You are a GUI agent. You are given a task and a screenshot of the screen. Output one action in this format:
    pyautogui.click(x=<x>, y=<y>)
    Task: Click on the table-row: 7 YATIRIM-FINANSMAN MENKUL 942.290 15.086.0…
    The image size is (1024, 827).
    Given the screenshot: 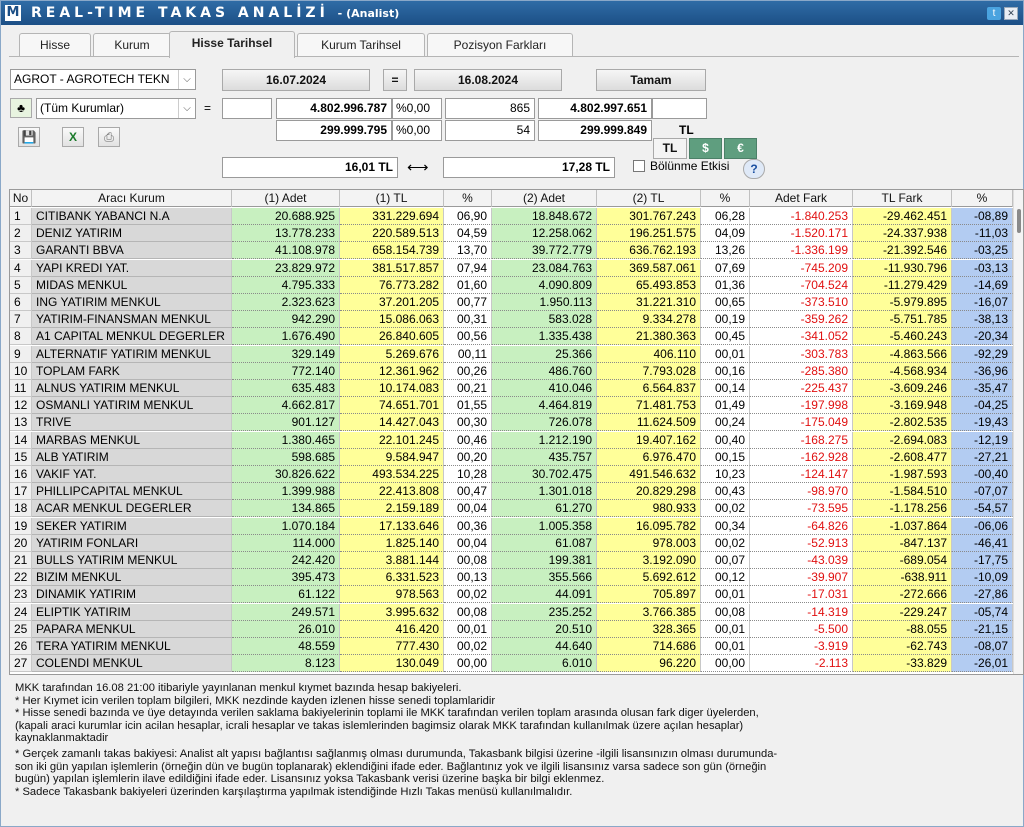 What is the action you would take?
    pyautogui.click(x=511, y=320)
    